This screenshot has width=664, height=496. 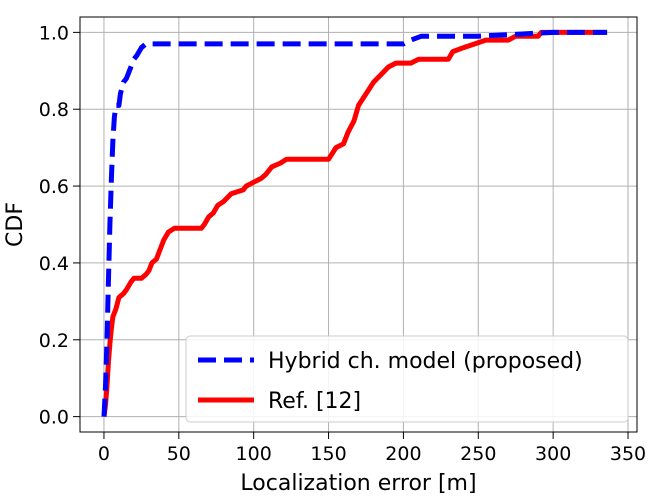 I want to click on legend-label-hybrid: Hybrid ch. model (proposed), so click(x=425, y=361).